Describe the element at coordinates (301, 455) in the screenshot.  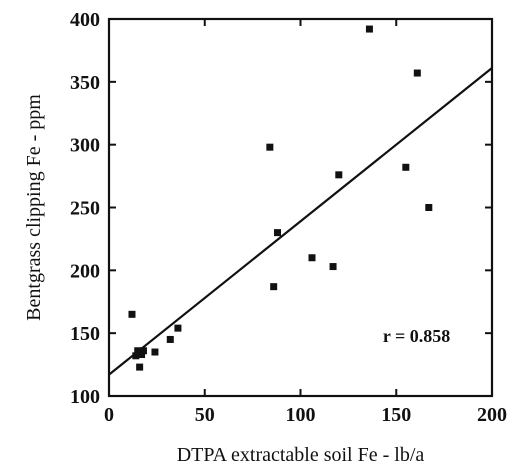
I see `x-axis-title: DTPA extractable soil Fe - lb/a` at that location.